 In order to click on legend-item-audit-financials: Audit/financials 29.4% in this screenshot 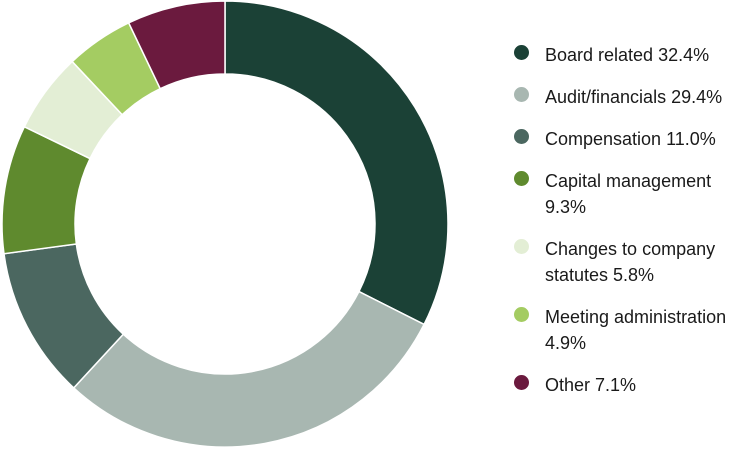, I will do `click(630, 97)`.